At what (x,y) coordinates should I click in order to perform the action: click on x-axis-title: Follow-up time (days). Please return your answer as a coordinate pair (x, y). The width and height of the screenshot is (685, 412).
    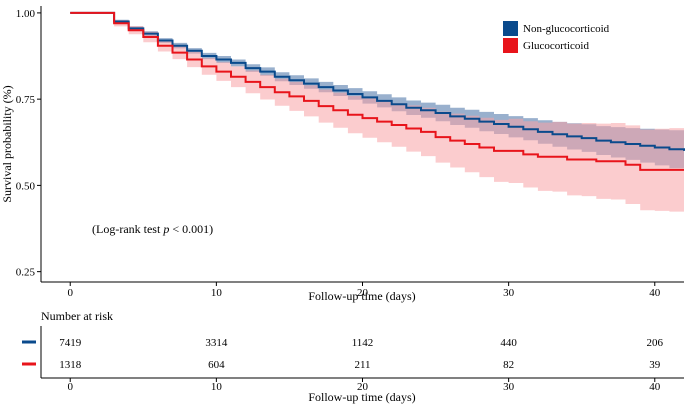
    Looking at the image, I should click on (361, 296).